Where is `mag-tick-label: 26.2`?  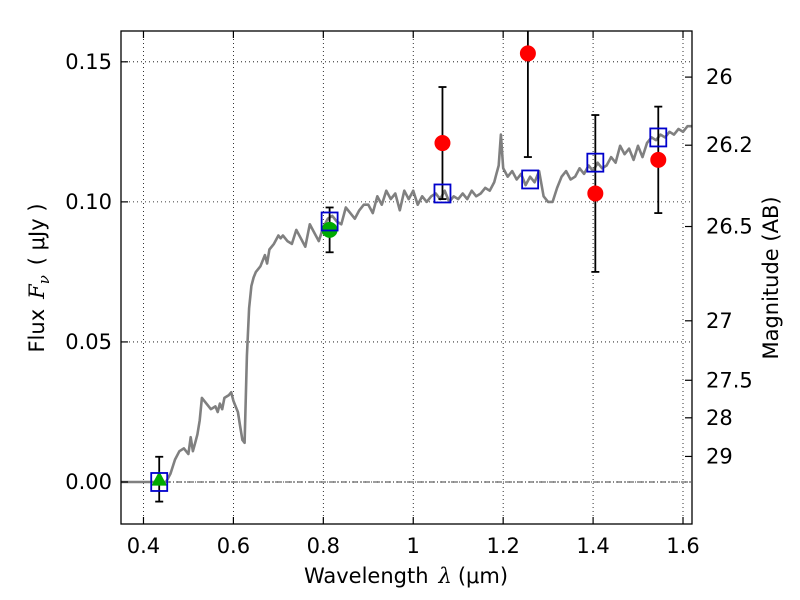
mag-tick-label: 26.2 is located at coordinates (729, 145).